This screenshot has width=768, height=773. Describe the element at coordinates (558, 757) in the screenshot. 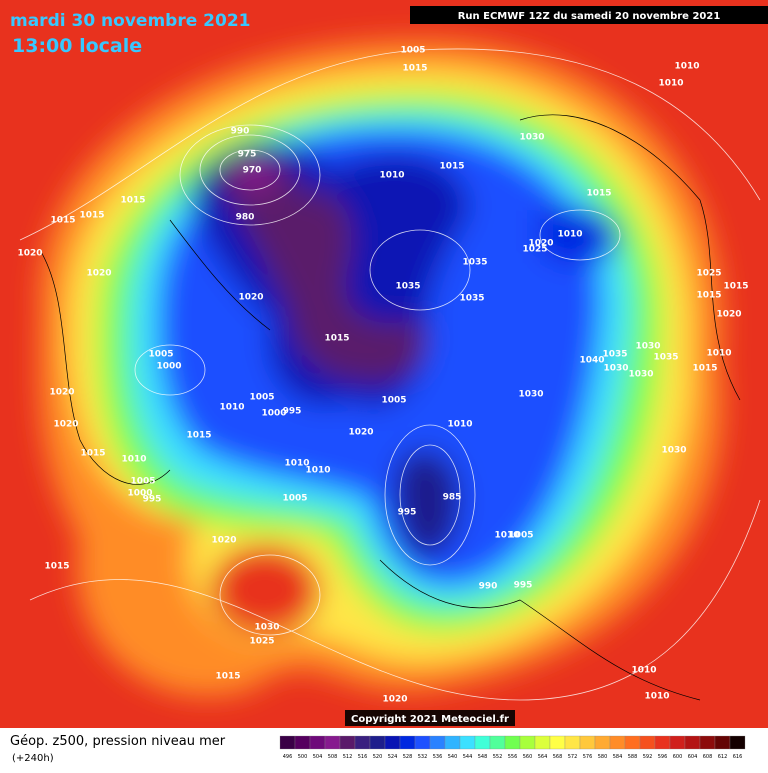

I see `scale-label: 568` at that location.